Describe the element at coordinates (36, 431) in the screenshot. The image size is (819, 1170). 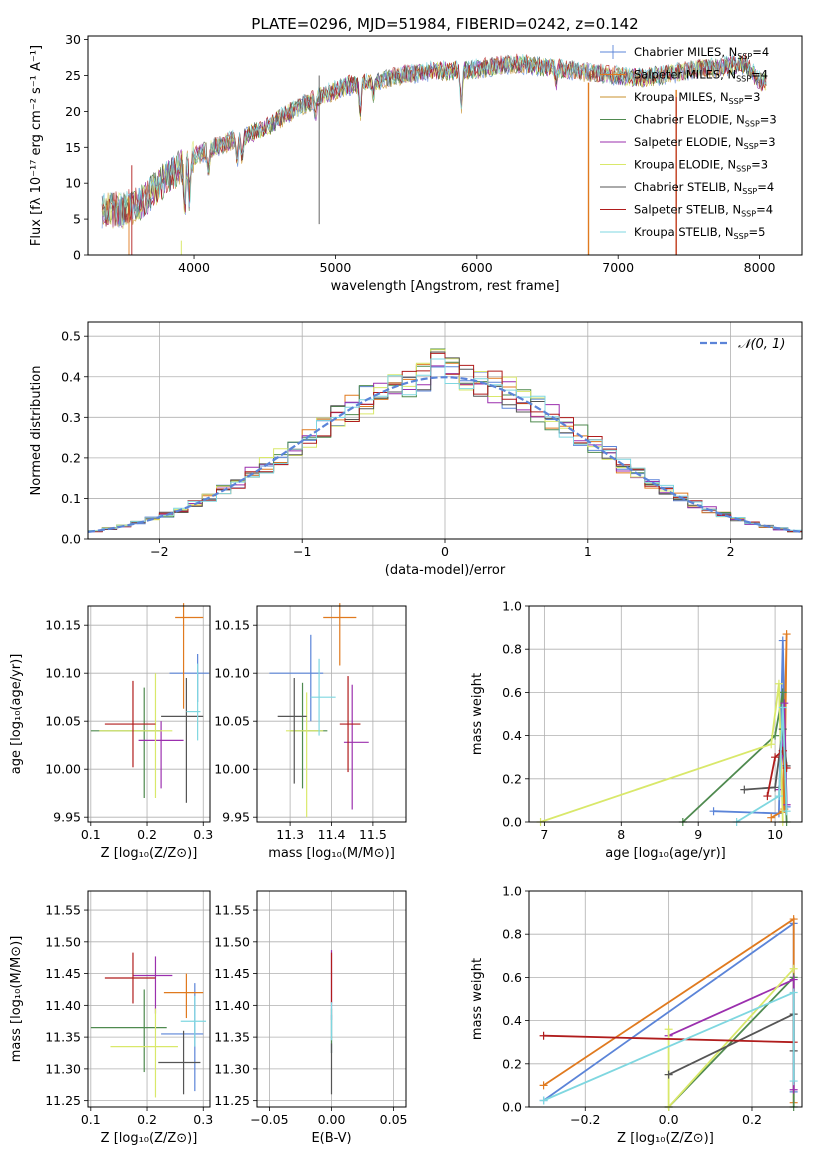
I see `axis-label-y: Normed distribution` at that location.